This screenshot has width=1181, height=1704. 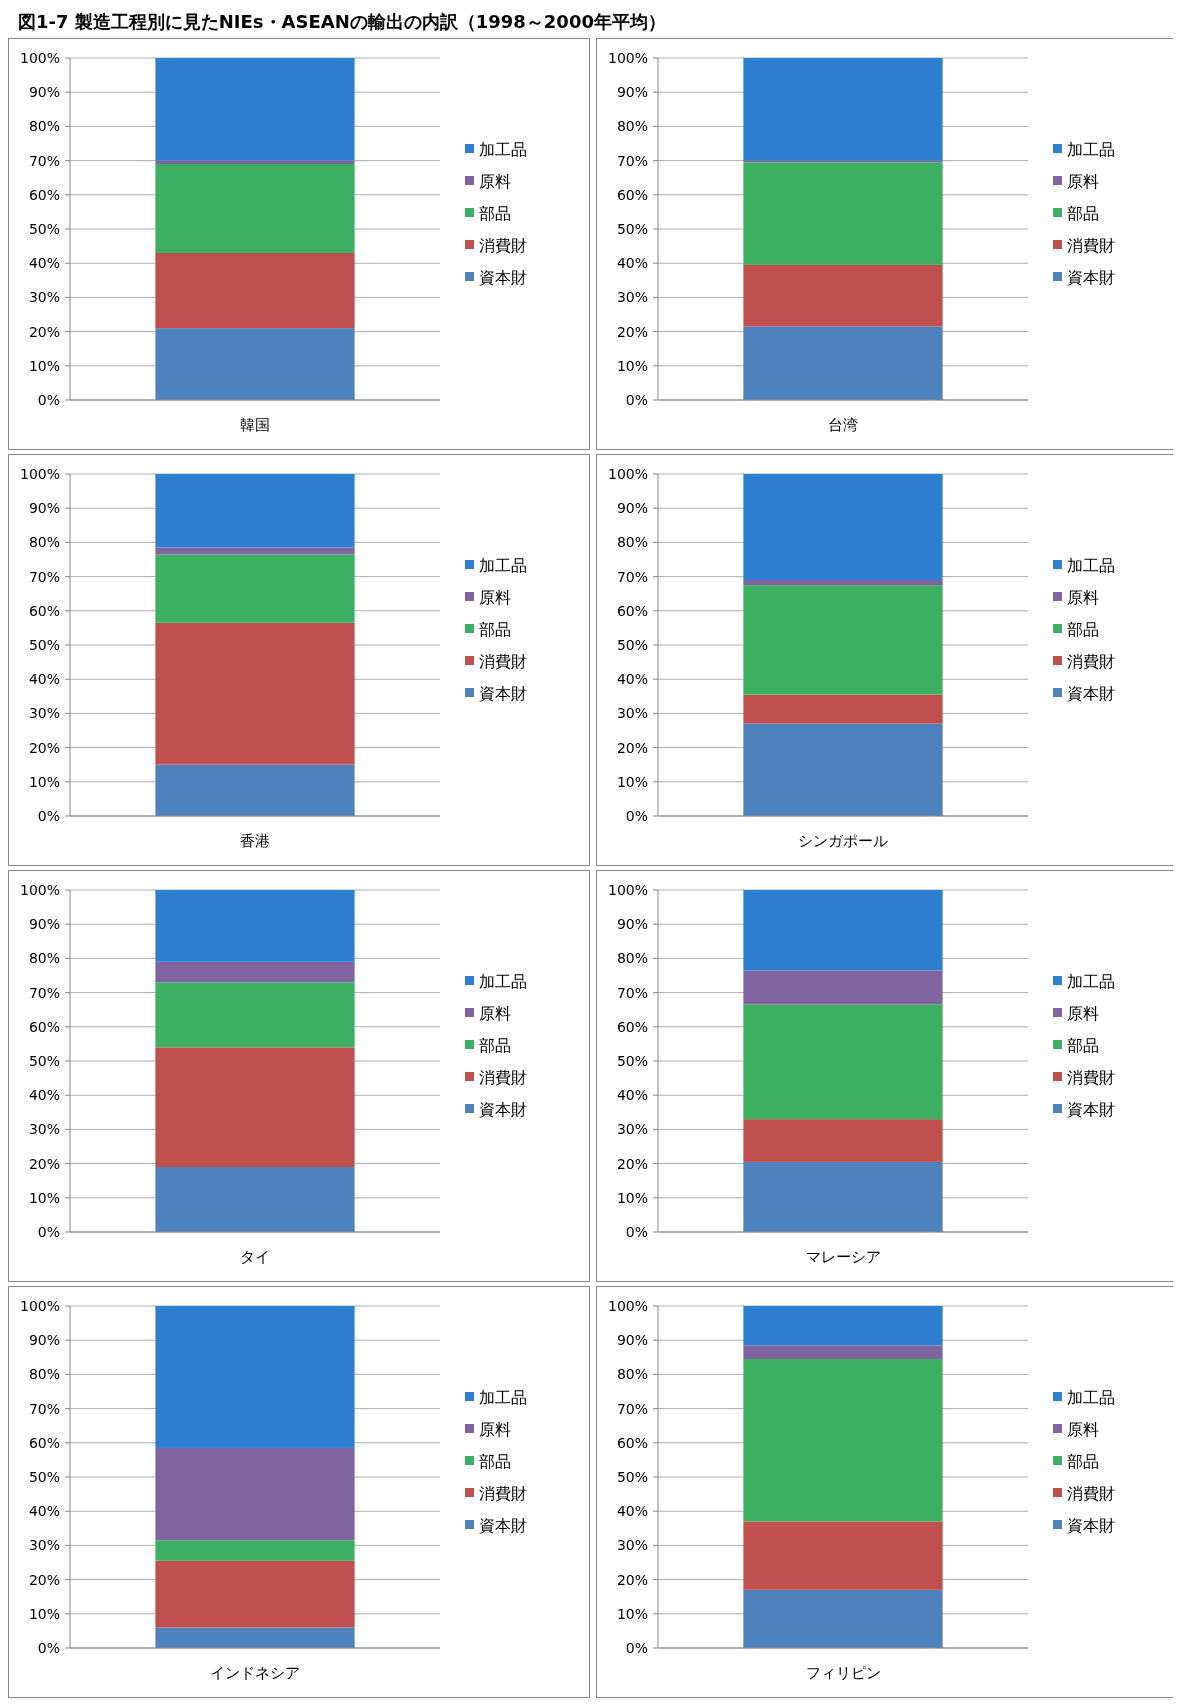 I want to click on chart-title: 図1-7 製造工程別に見たNIEs・ASEANの輸出の内訳（1998～2000年平均）, so click(x=342, y=21).